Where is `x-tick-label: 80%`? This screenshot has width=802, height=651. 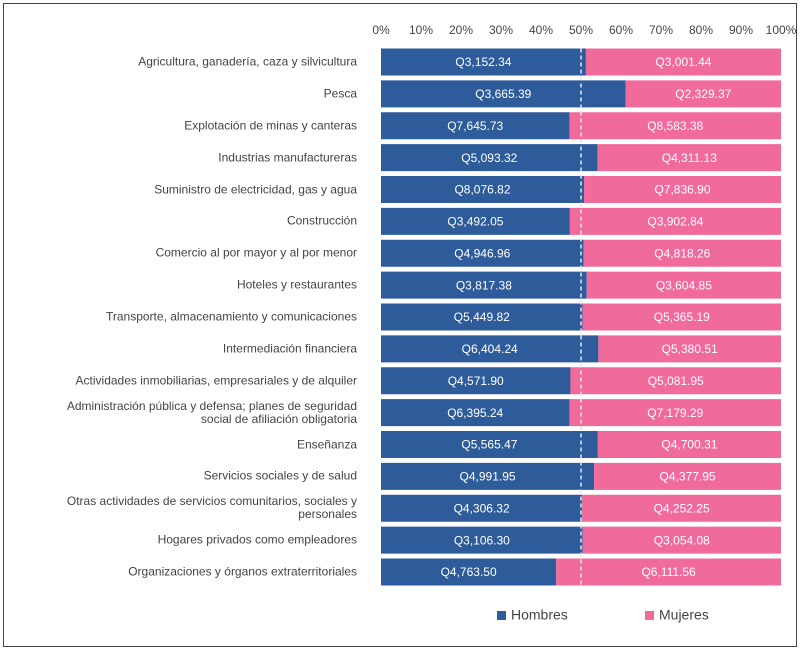 x-tick-label: 80% is located at coordinates (701, 30).